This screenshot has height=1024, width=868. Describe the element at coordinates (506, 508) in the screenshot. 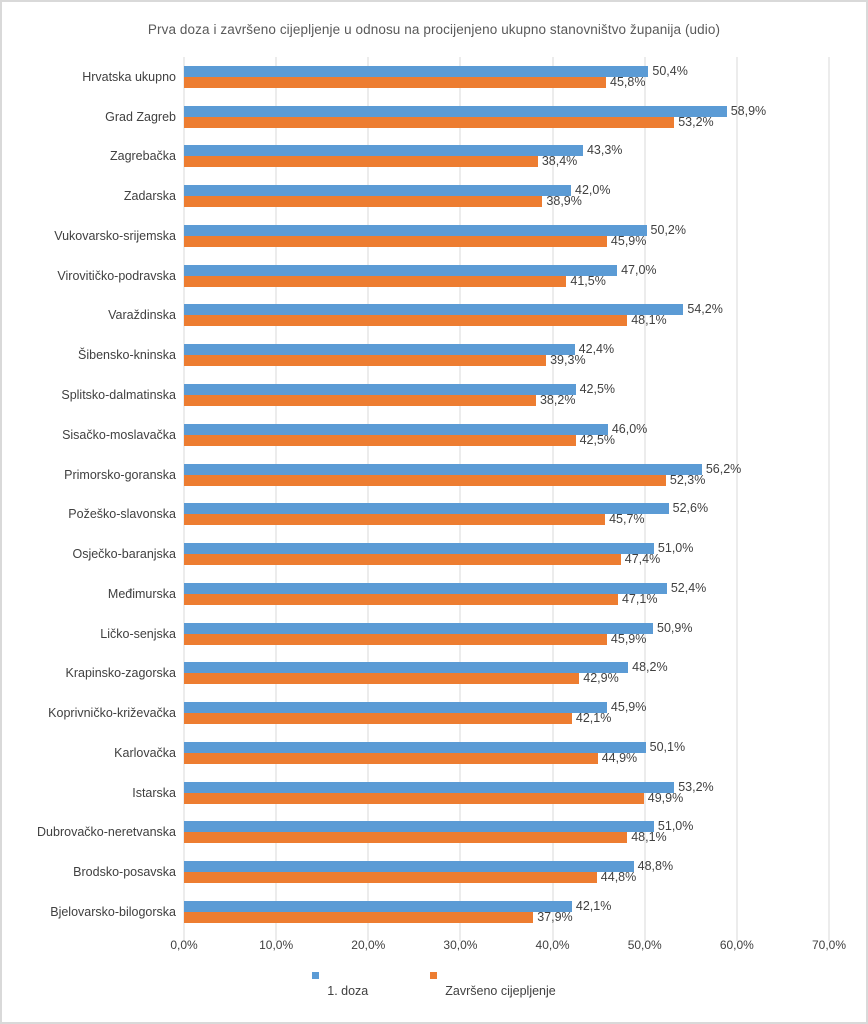

I see `bar-wrap: 52,6%` at that location.